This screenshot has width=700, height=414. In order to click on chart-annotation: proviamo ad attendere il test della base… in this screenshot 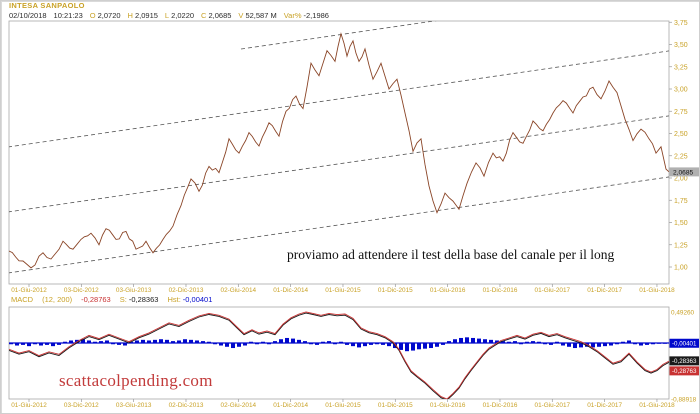, I will do `click(451, 254)`.